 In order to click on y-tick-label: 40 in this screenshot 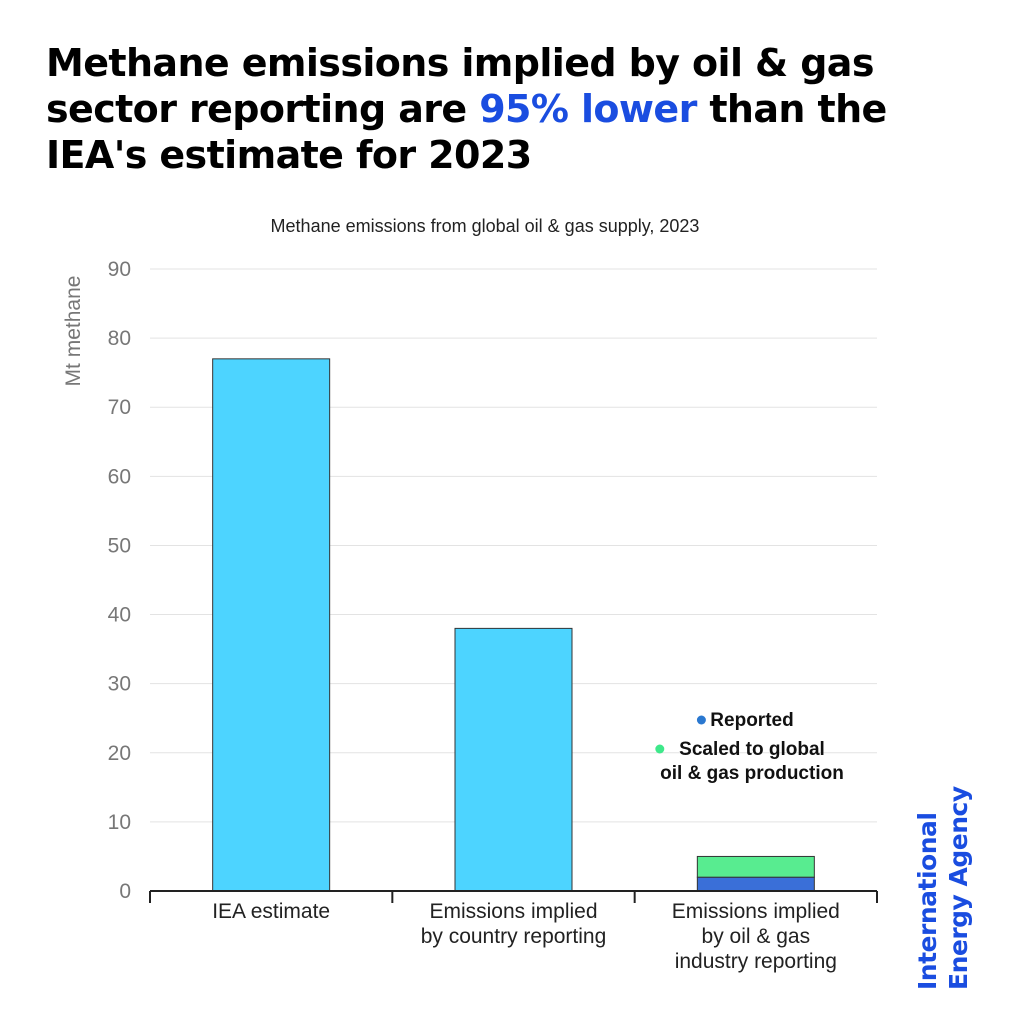, I will do `click(119, 615)`.